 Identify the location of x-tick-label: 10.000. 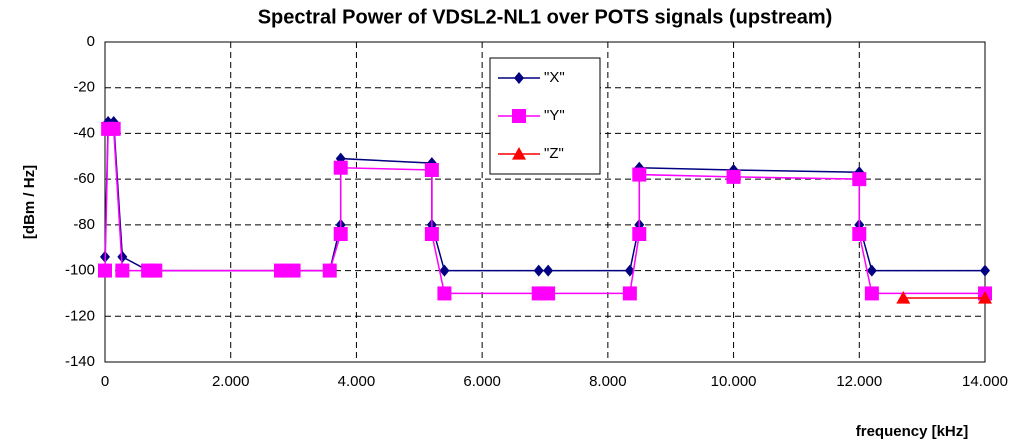
(734, 381).